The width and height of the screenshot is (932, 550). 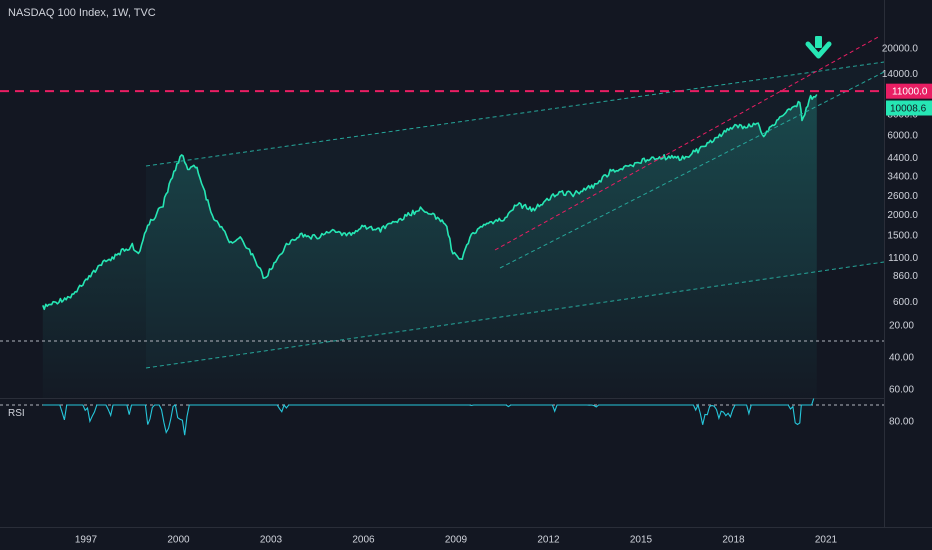 I want to click on time-tick-label: 2006, so click(x=363, y=540).